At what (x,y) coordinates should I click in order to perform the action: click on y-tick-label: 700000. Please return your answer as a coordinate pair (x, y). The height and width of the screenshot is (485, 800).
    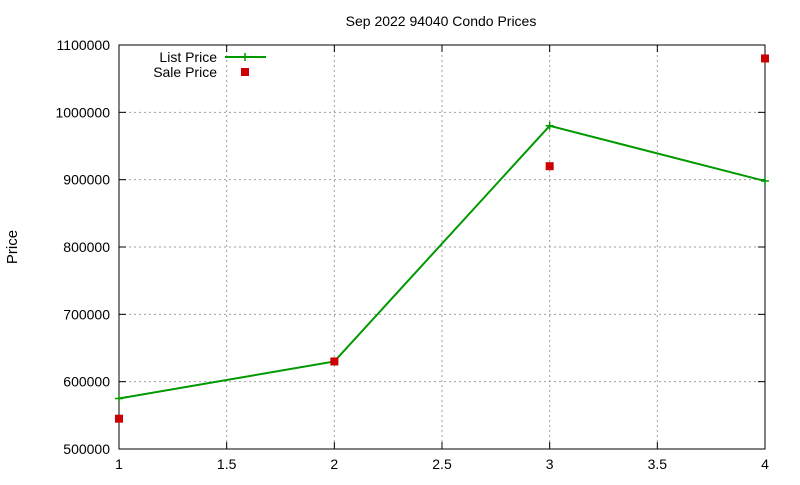
    Looking at the image, I should click on (86, 314).